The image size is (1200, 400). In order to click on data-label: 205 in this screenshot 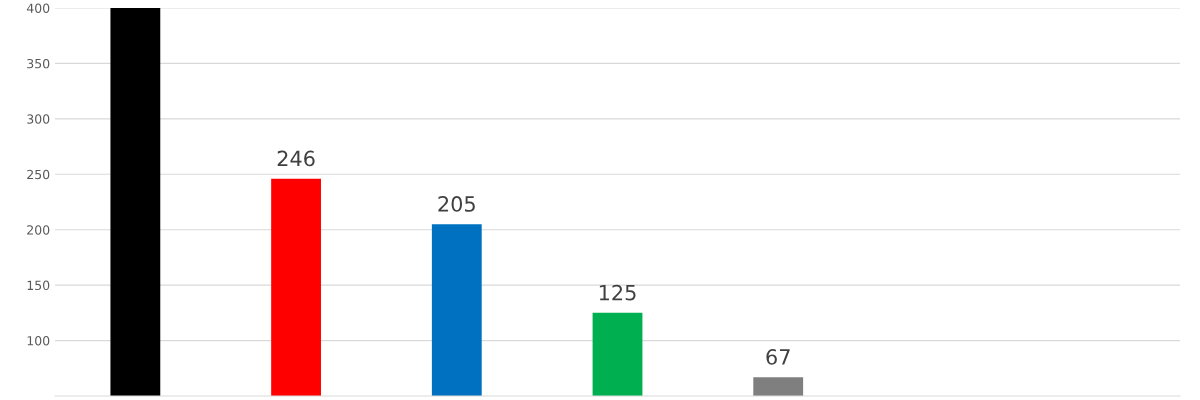, I will do `click(456, 204)`.